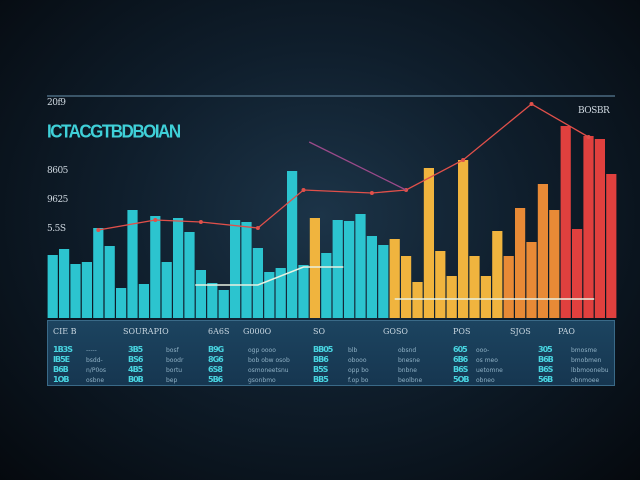 The width and height of the screenshot is (640, 480). I want to click on table-cell: obnmoee, so click(585, 380).